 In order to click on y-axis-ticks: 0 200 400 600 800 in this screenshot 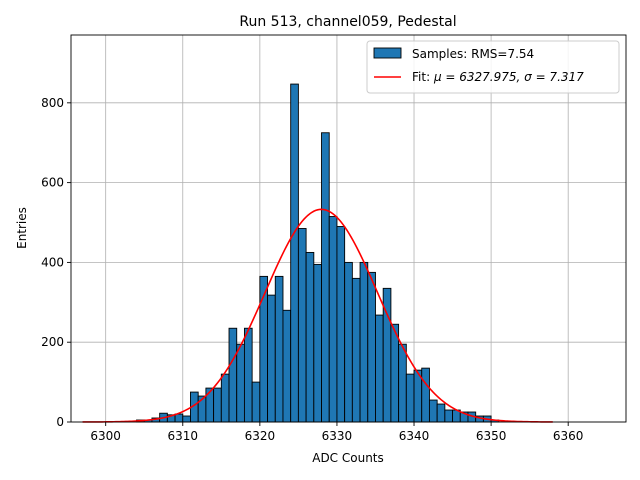, I will do `click(56, 262)`.